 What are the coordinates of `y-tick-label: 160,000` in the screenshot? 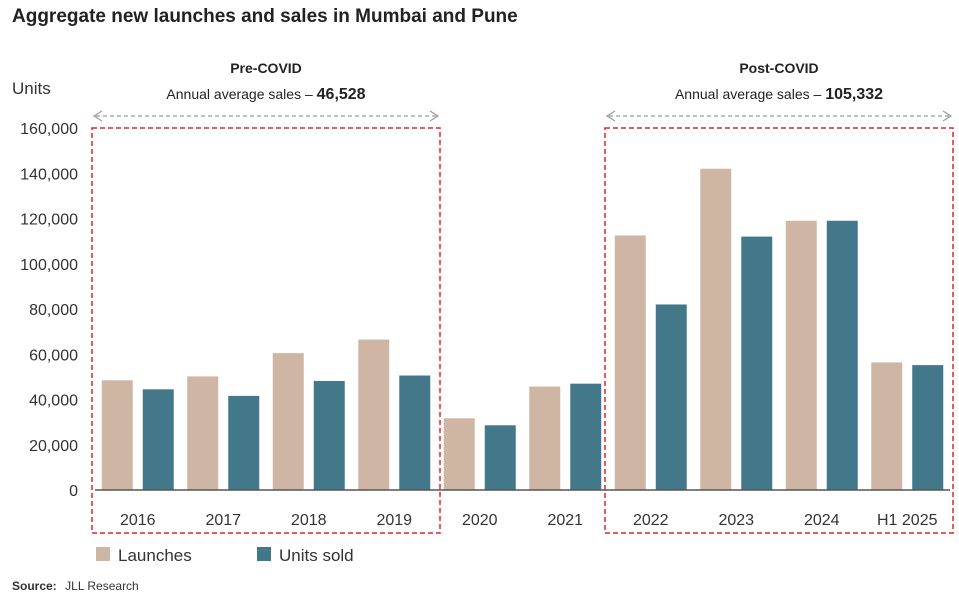 It's located at (49, 129).